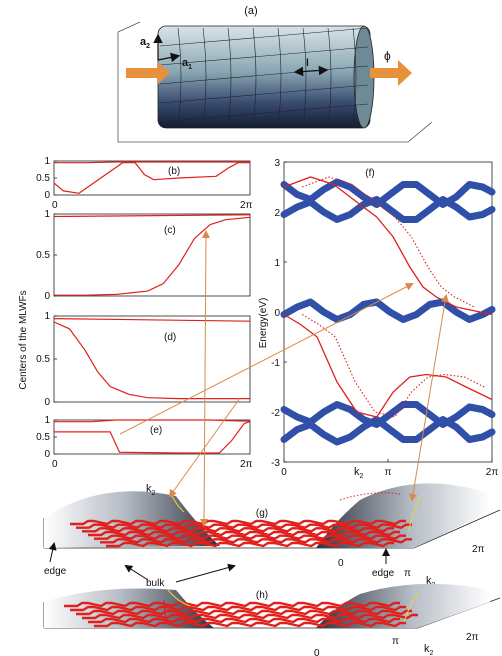 The height and width of the screenshot is (656, 502). I want to click on frame-lines, so click(275, 87).